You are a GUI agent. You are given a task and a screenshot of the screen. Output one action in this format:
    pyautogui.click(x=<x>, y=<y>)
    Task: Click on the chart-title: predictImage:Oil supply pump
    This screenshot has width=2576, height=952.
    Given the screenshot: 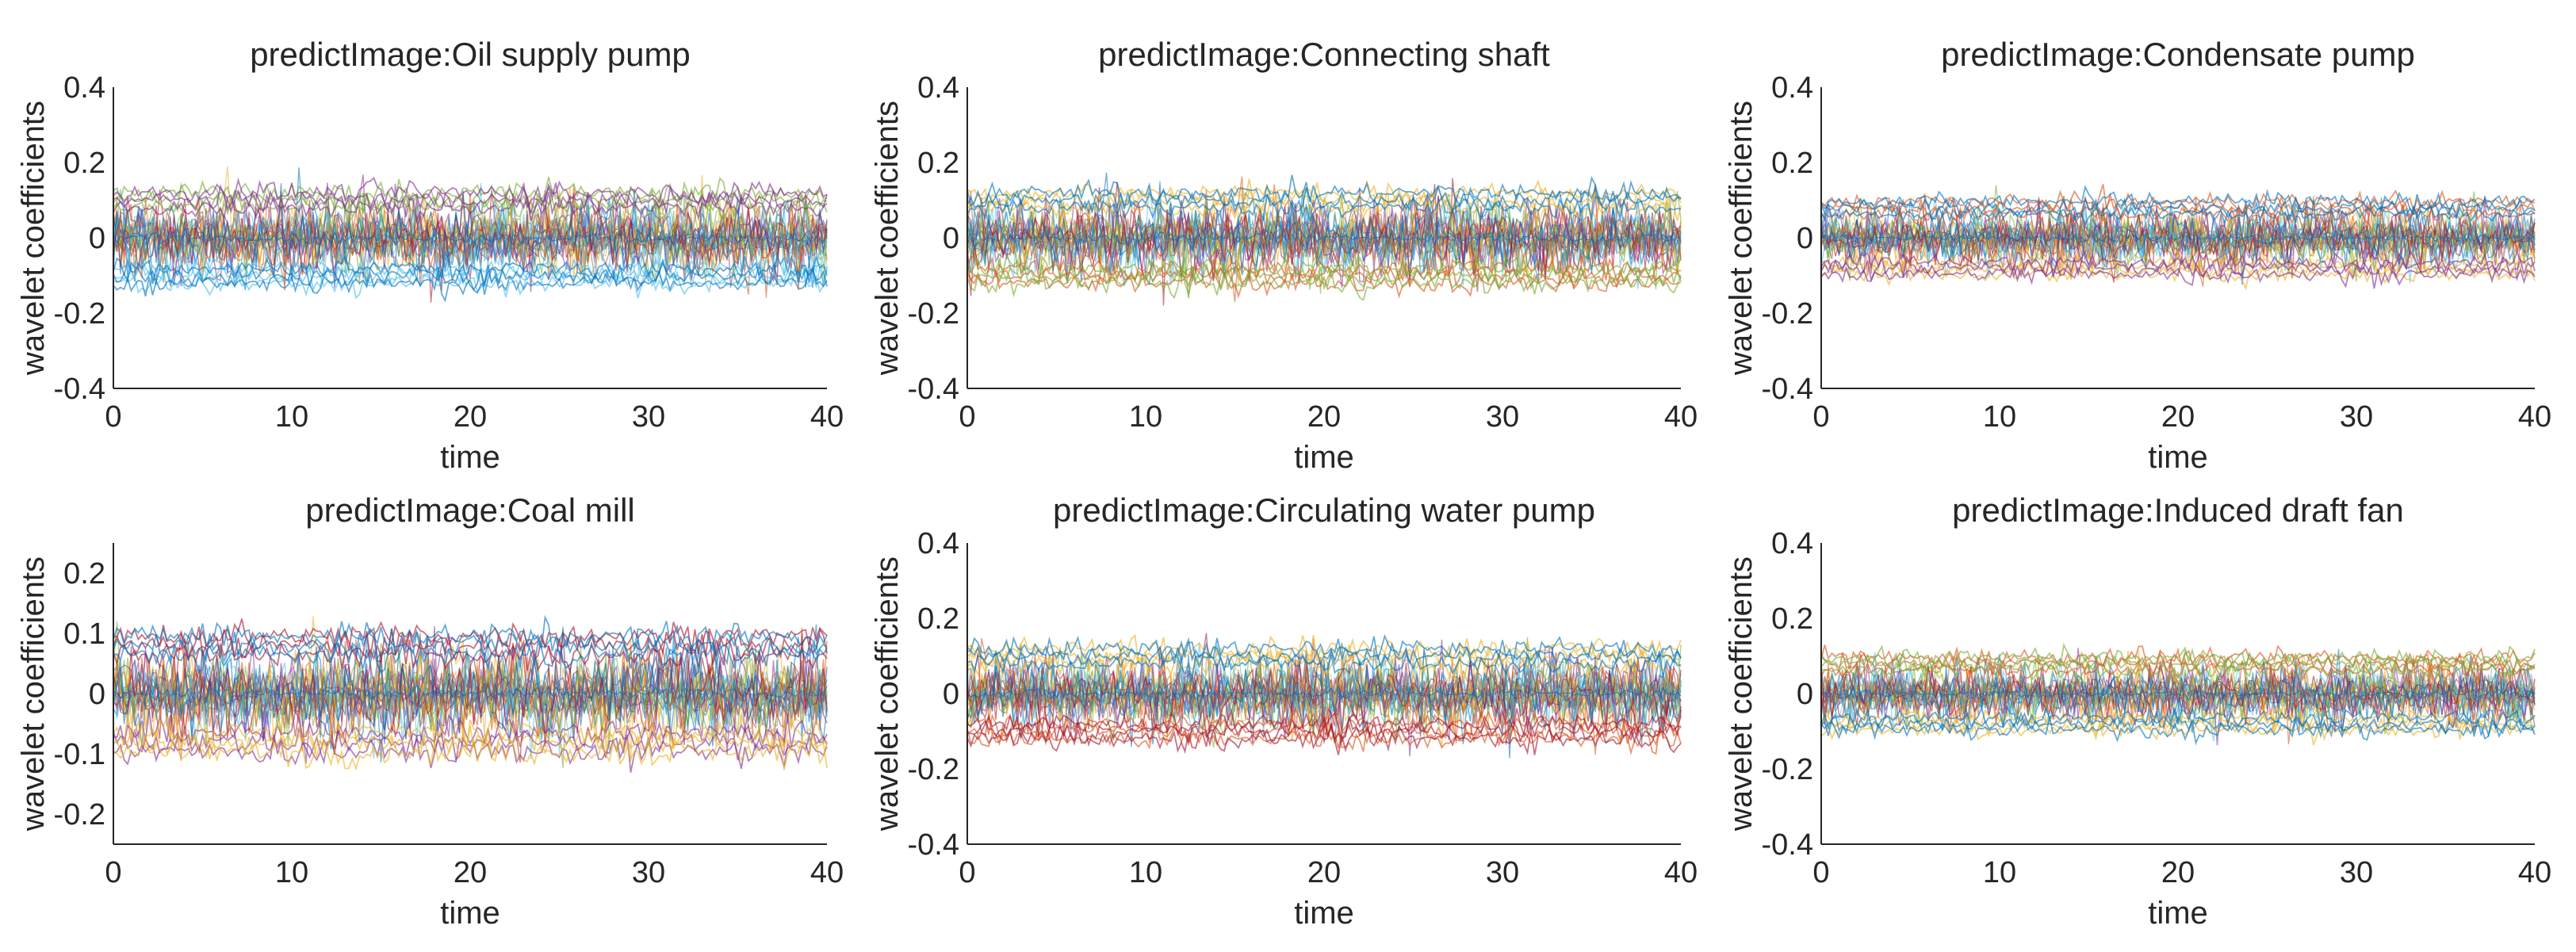 What is the action you would take?
    pyautogui.click(x=470, y=54)
    